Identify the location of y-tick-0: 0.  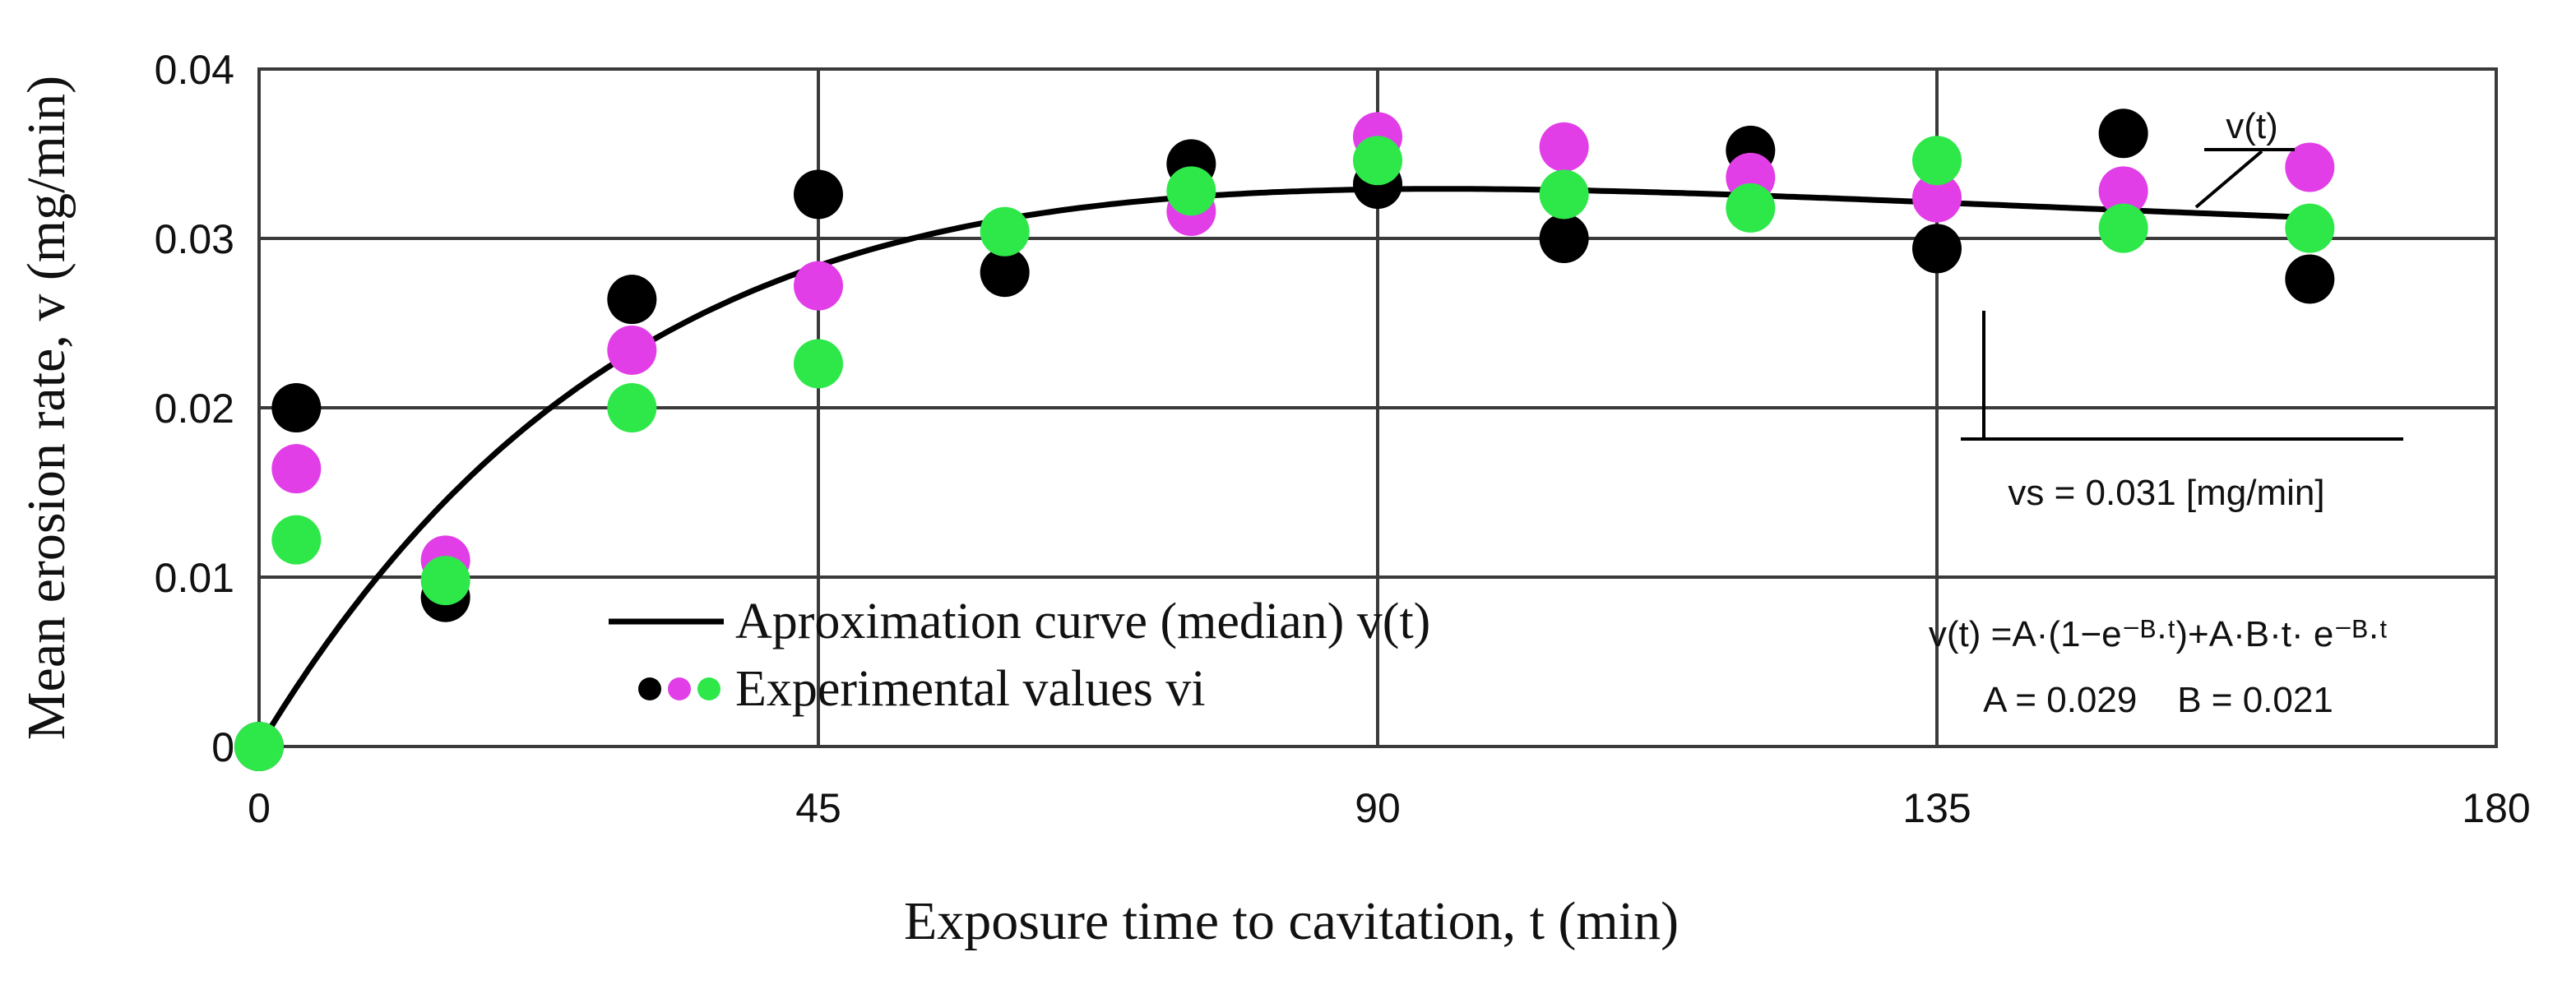
(223, 747).